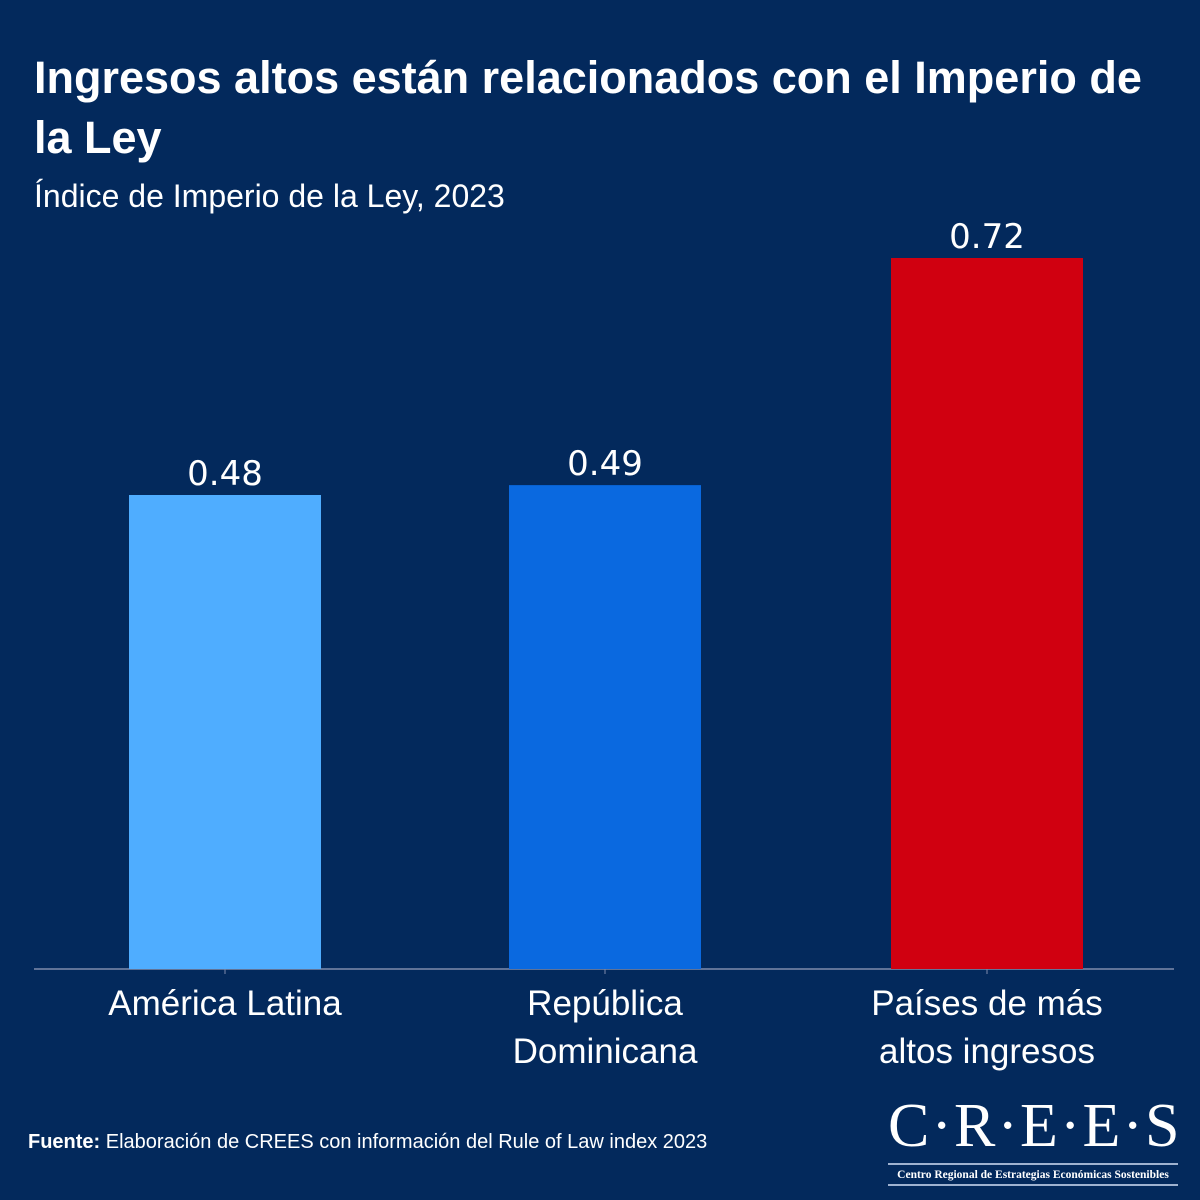  I want to click on source-label: Fuente:, so click(64, 1142).